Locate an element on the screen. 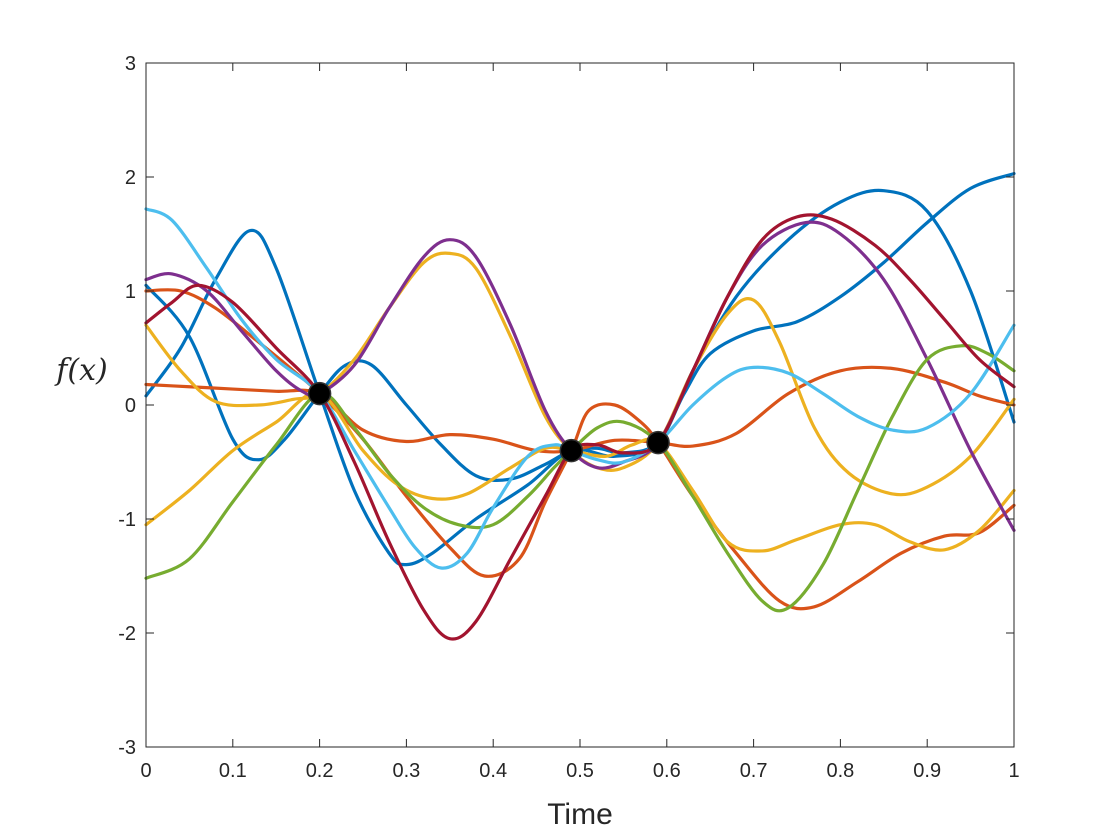 This screenshot has height=840, width=1120. x-tick-label: 0.3 is located at coordinates (406, 771).